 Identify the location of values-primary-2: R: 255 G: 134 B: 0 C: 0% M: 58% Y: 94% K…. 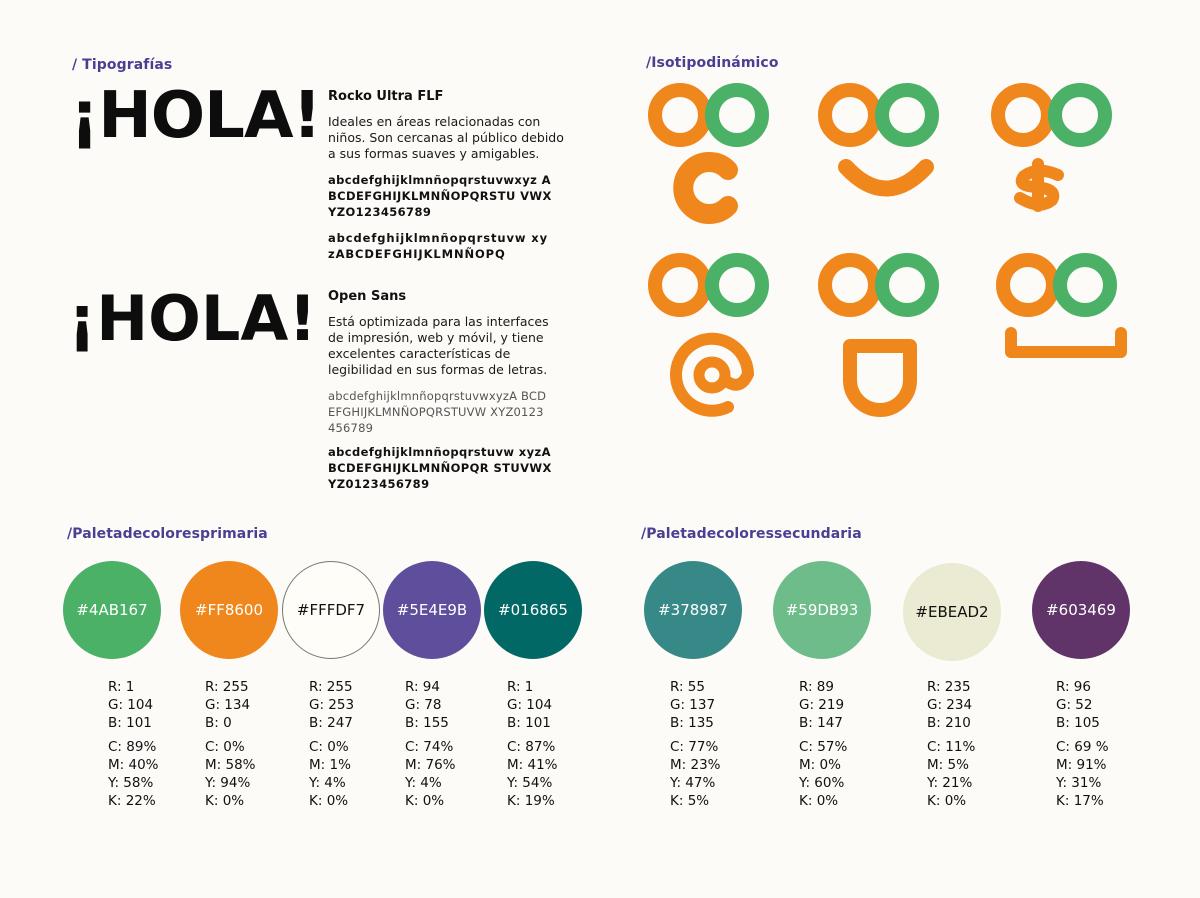
(230, 744).